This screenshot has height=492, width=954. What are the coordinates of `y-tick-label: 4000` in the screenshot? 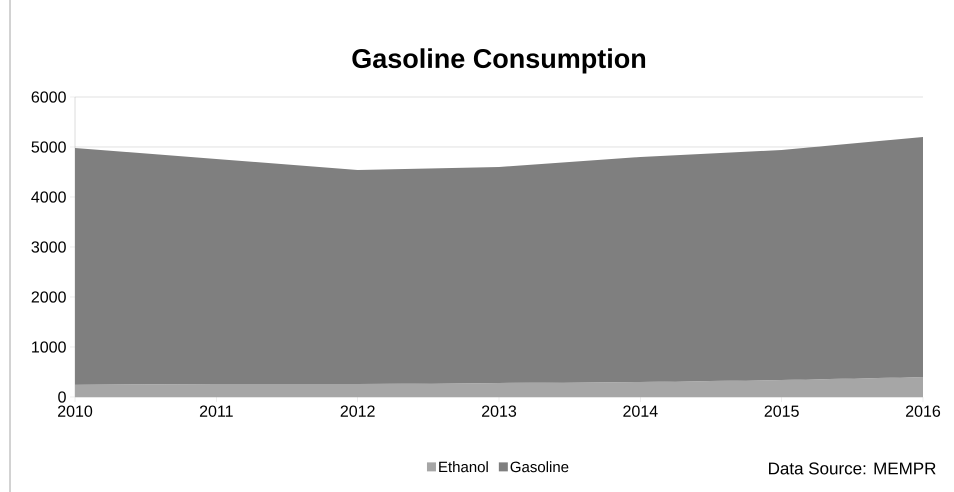 It's located at (48, 197).